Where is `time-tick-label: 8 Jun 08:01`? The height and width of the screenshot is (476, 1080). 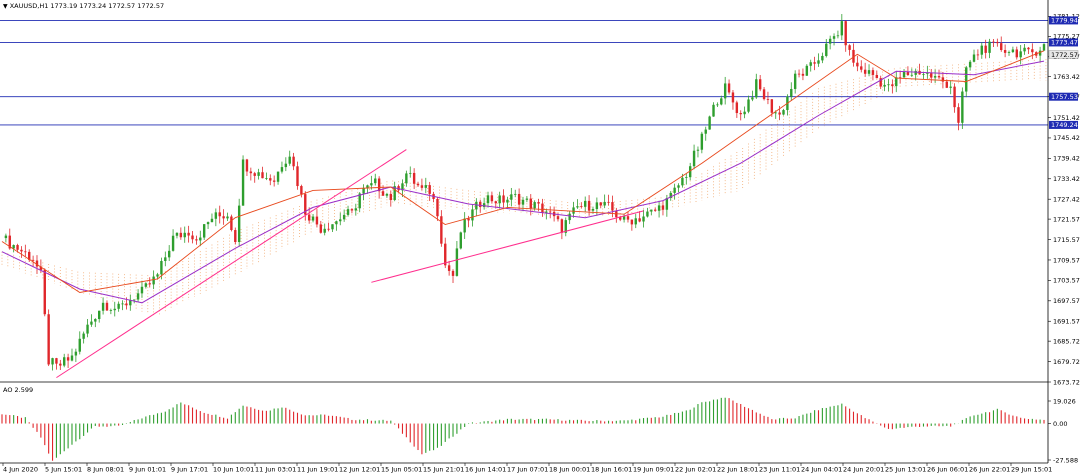
time-tick-label: 8 Jun 08:01 is located at coordinates (105, 470).